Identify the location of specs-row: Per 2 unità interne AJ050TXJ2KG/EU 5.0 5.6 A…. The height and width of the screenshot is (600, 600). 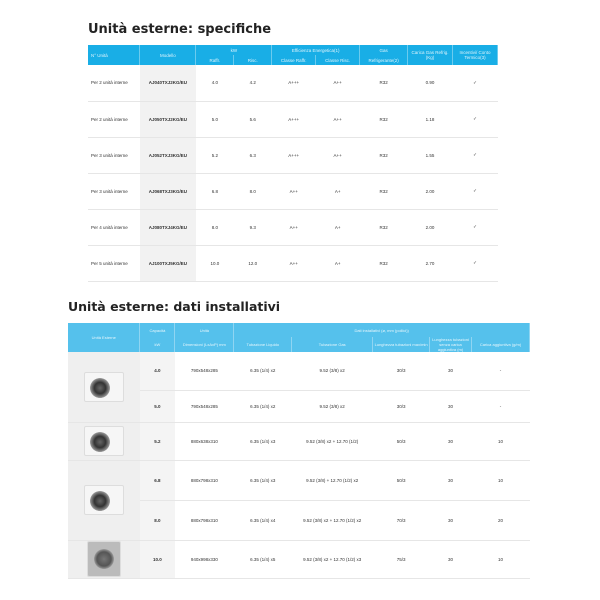
(293, 119).